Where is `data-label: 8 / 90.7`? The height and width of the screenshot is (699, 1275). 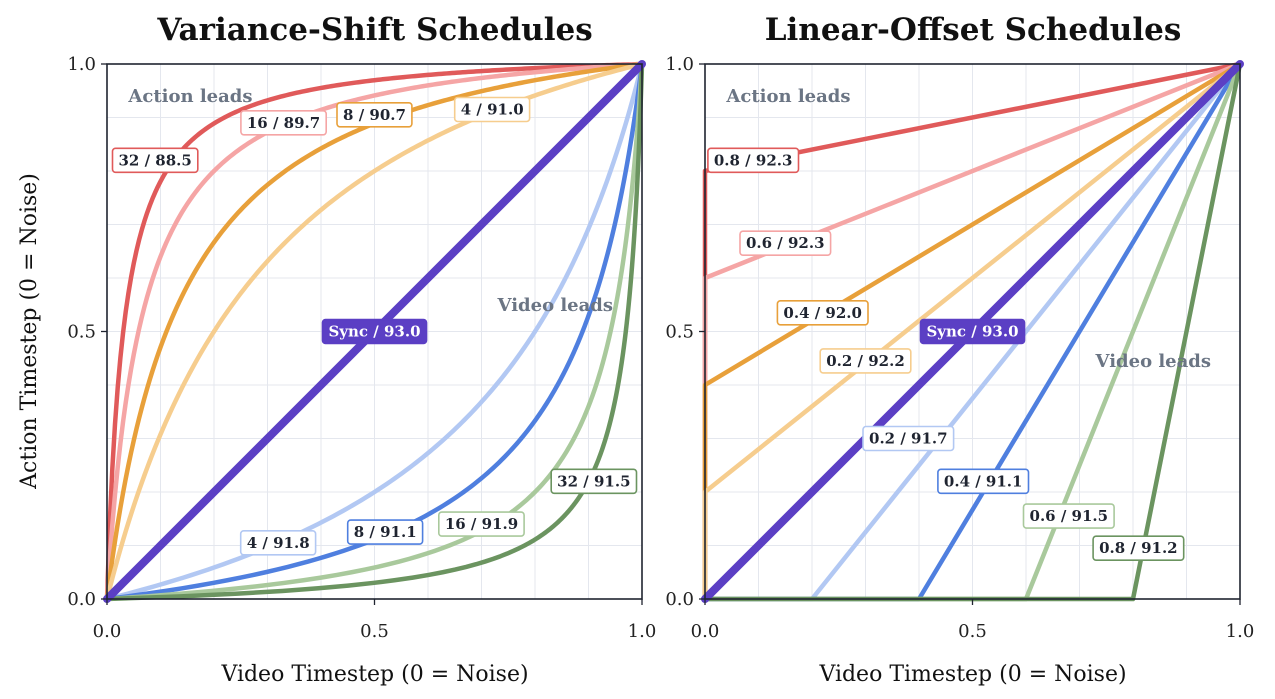
data-label: 8 / 90.7 is located at coordinates (374, 115).